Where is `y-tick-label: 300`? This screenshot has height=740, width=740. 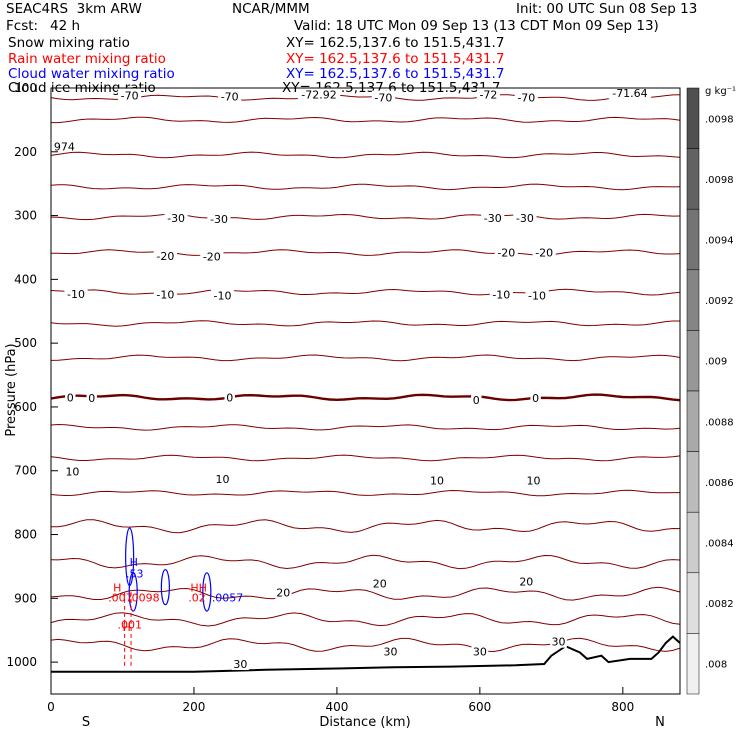 y-tick-label: 300 is located at coordinates (25, 216).